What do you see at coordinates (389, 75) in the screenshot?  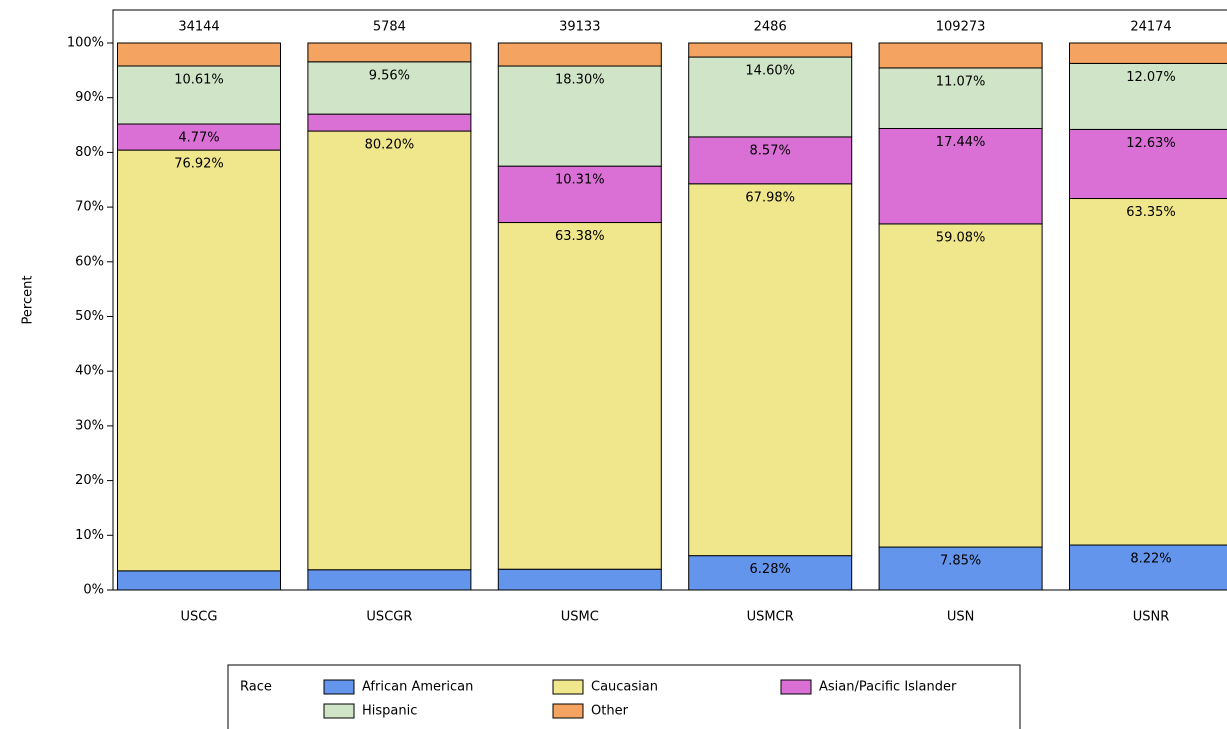 I see `data-label: 9.56%` at bounding box center [389, 75].